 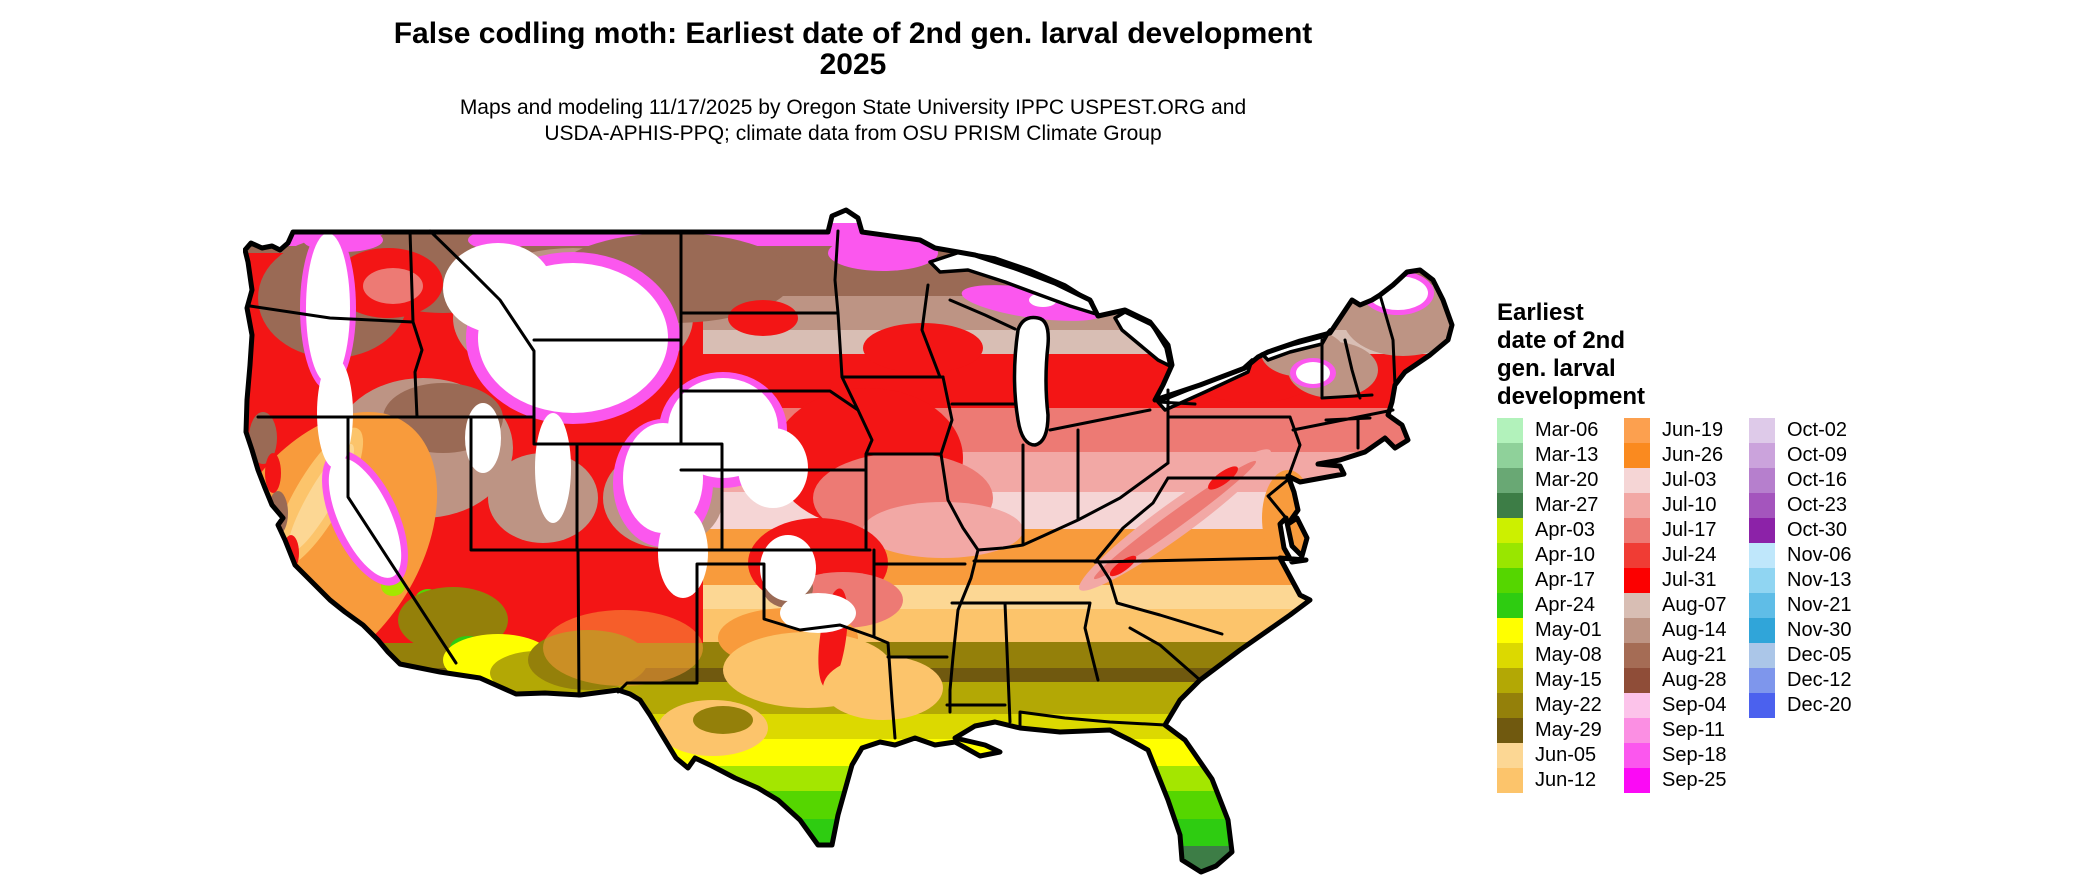 I want to click on legend-label: Oct-02, so click(x=1817, y=430).